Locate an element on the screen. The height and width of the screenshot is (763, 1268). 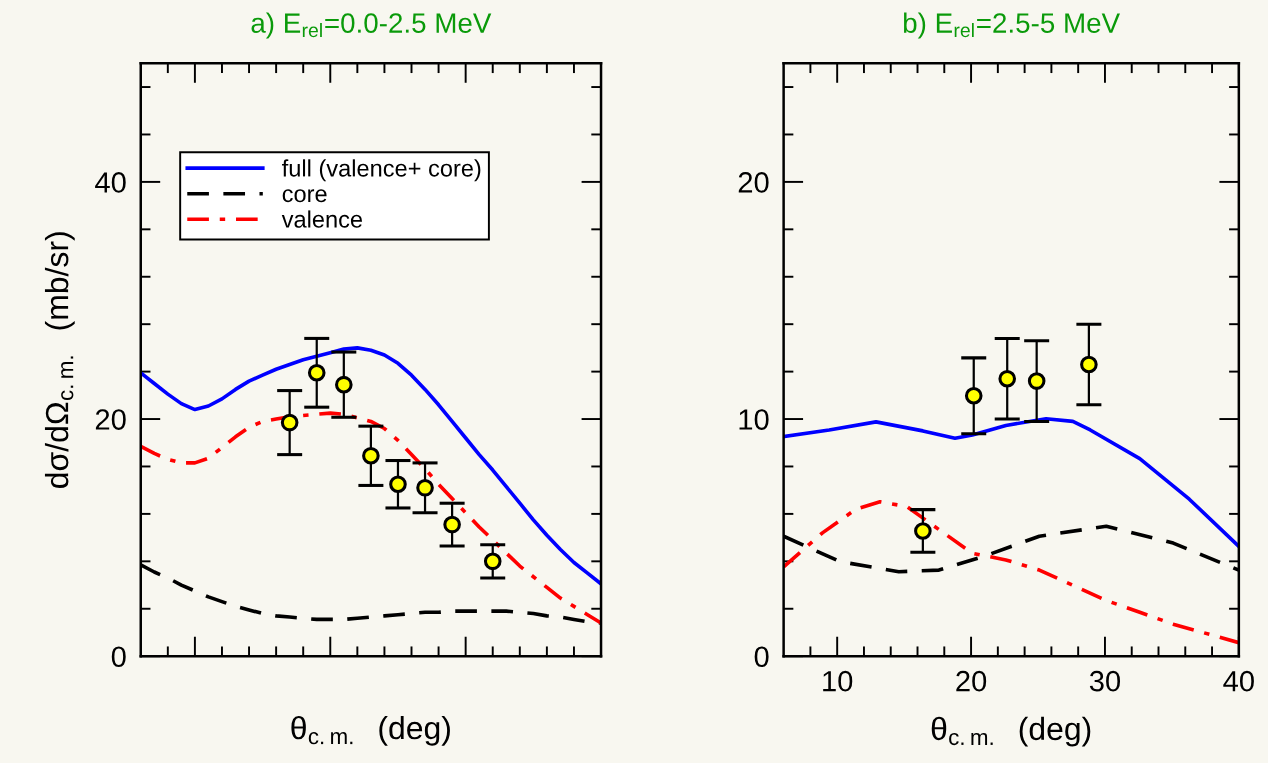
chart-title: b) E$_{rel}$=2.5-5 MeV is located at coordinates (1011, 25).